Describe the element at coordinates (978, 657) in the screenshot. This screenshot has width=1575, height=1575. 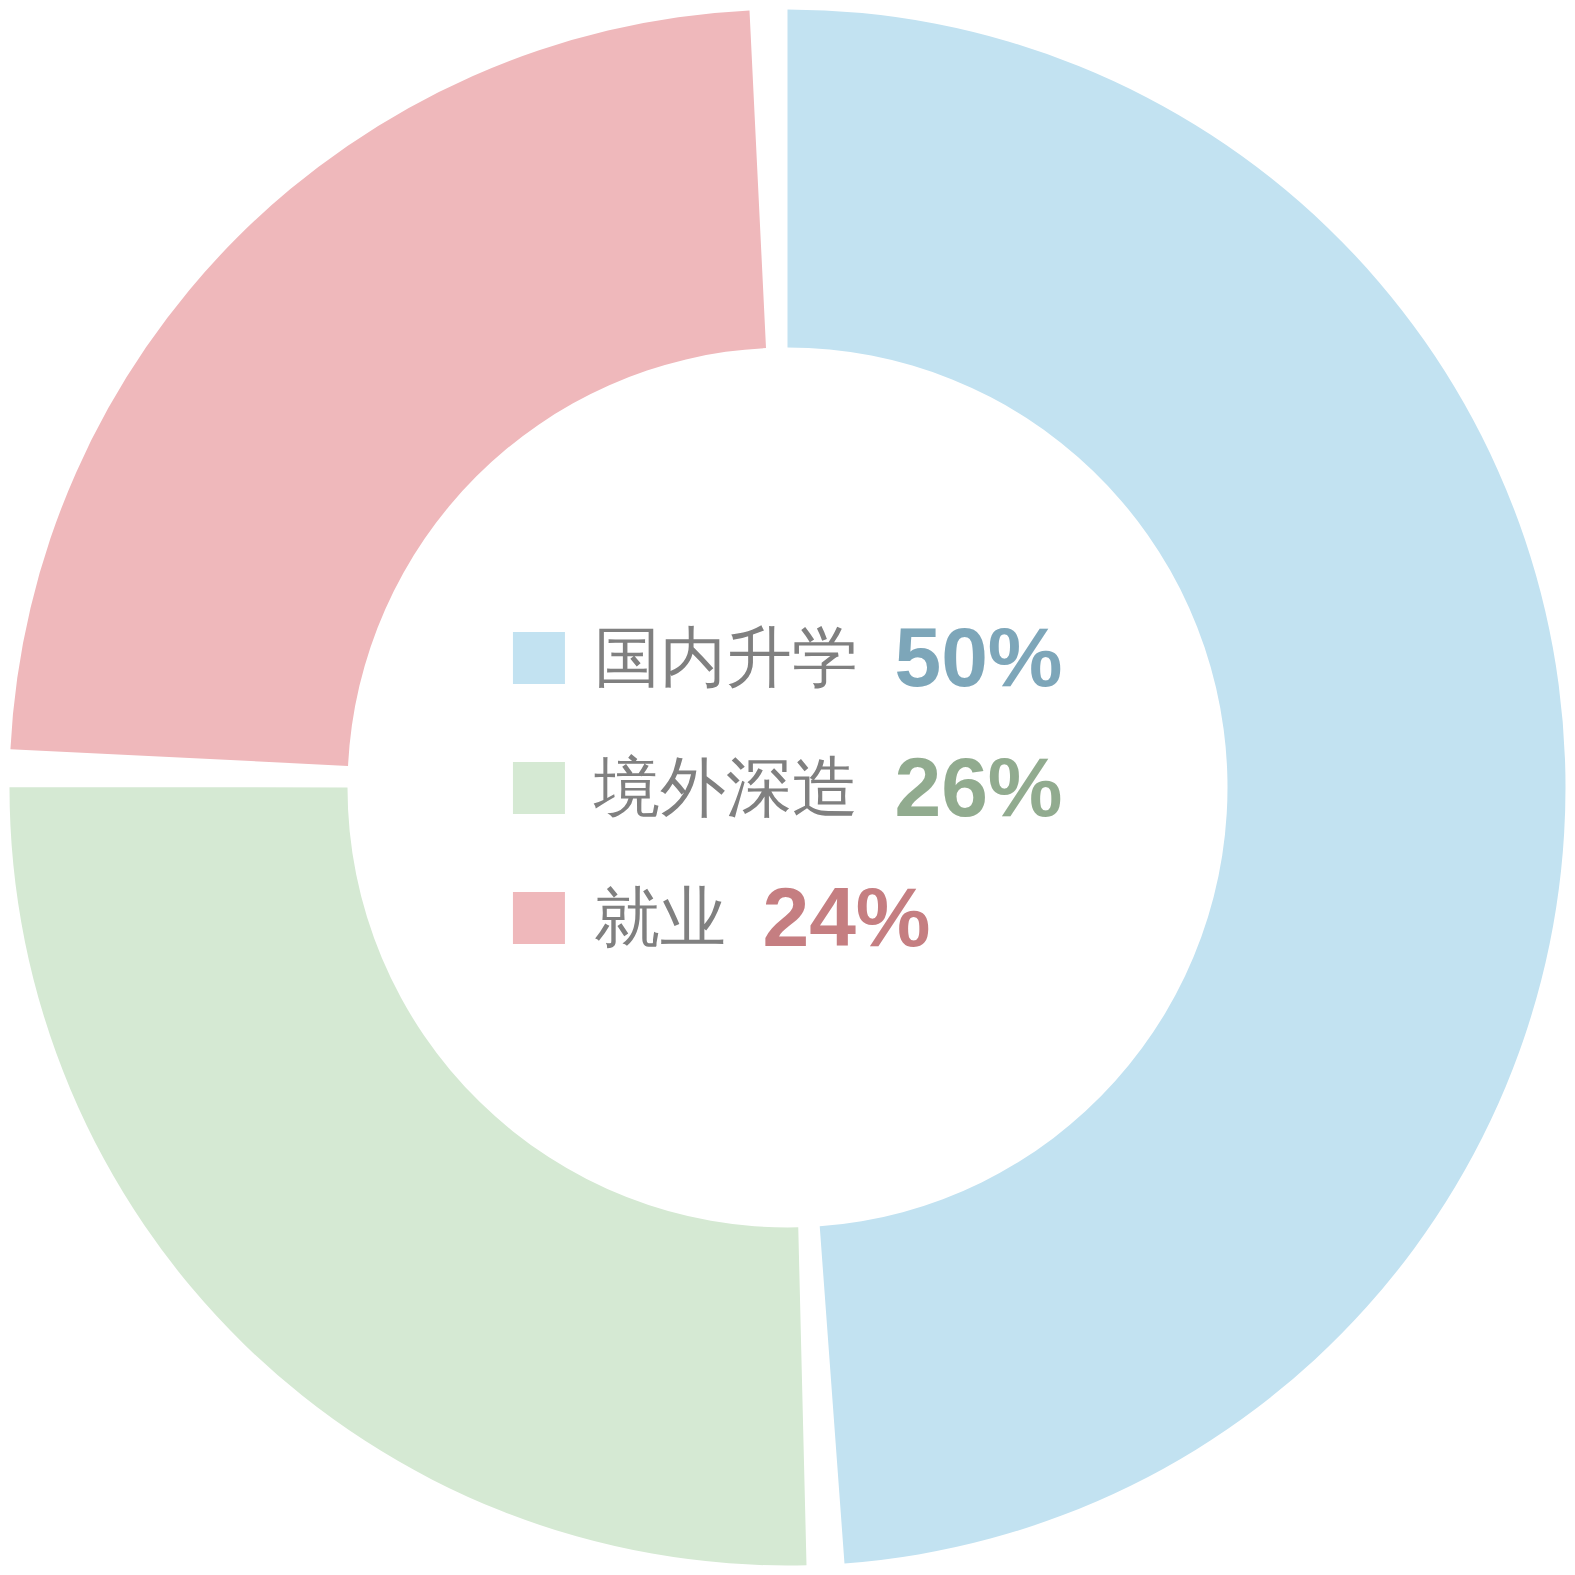
I see `data-label: 50%` at that location.